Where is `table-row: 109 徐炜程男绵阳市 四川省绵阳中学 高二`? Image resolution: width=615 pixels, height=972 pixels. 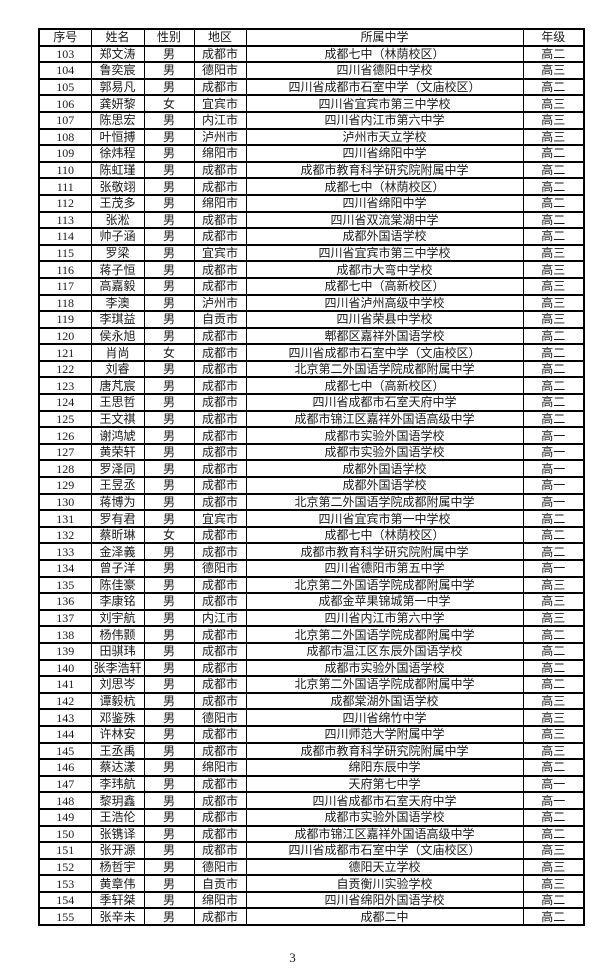
table-row: 109 徐炜程男绵阳市 四川省绵阳中学 高二 is located at coordinates (311, 153).